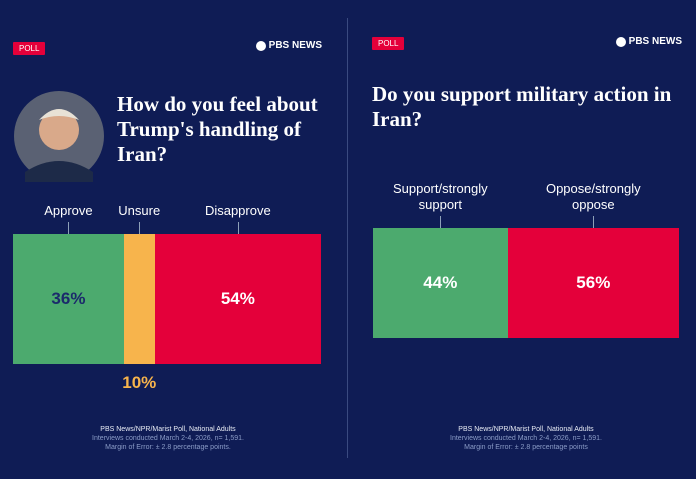  What do you see at coordinates (139, 210) in the screenshot?
I see `category-label: Unsure` at bounding box center [139, 210].